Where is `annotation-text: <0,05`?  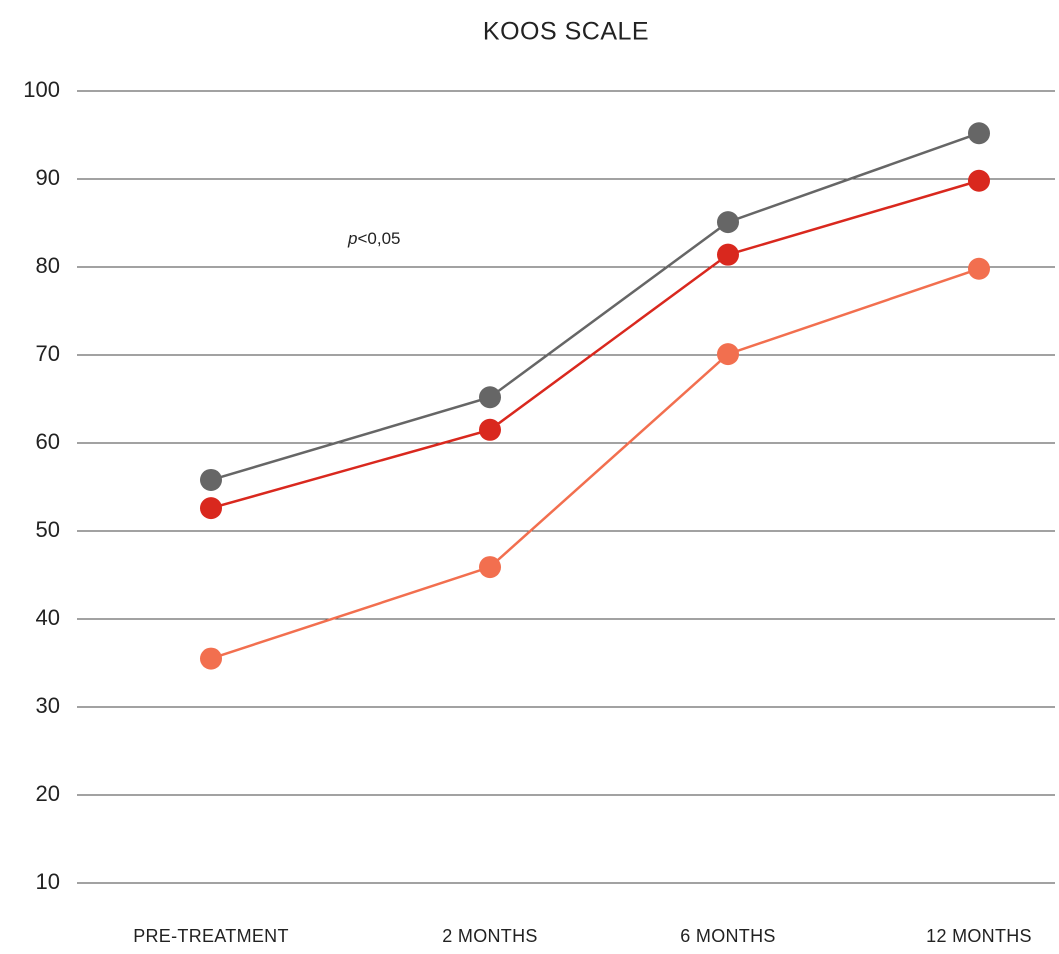
annotation-text: <0,05 is located at coordinates (378, 238).